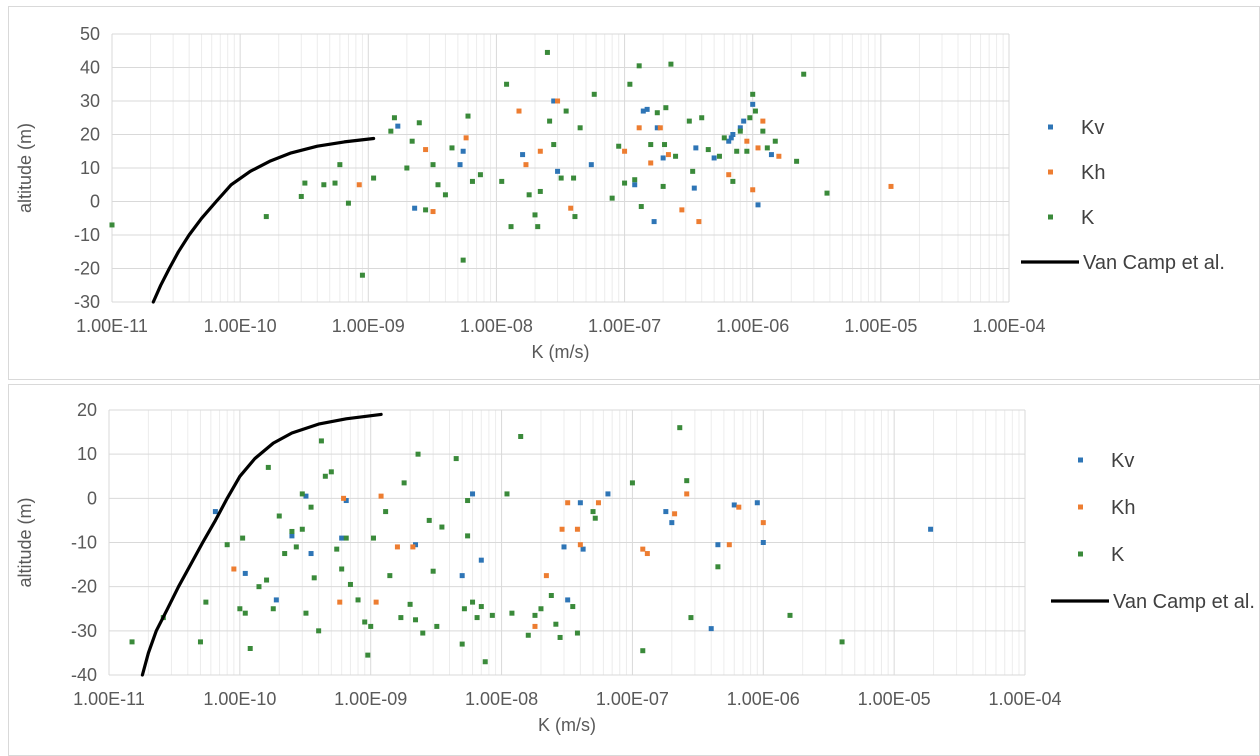 The width and height of the screenshot is (1260, 756). What do you see at coordinates (84, 631) in the screenshot?
I see `y-tick-label: -30` at bounding box center [84, 631].